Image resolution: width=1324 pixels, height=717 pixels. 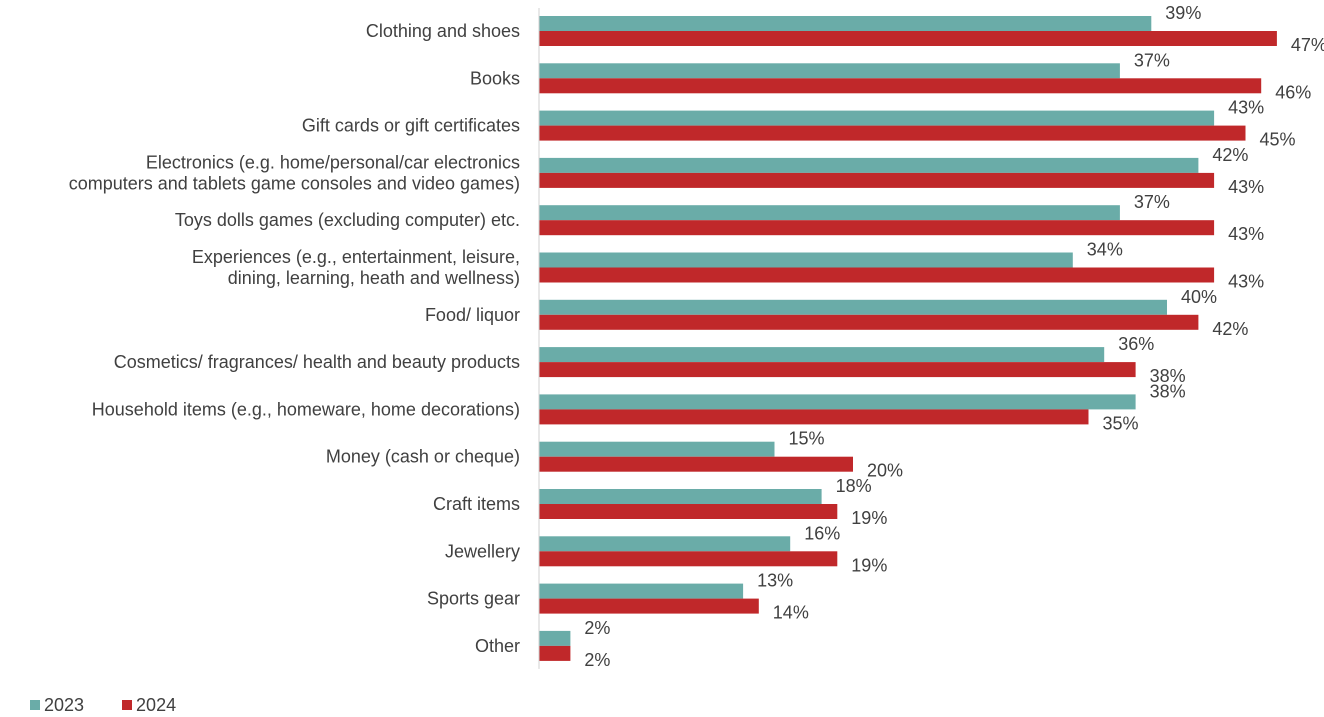 What do you see at coordinates (807, 439) in the screenshot?
I see `data-label-2023: 15%` at bounding box center [807, 439].